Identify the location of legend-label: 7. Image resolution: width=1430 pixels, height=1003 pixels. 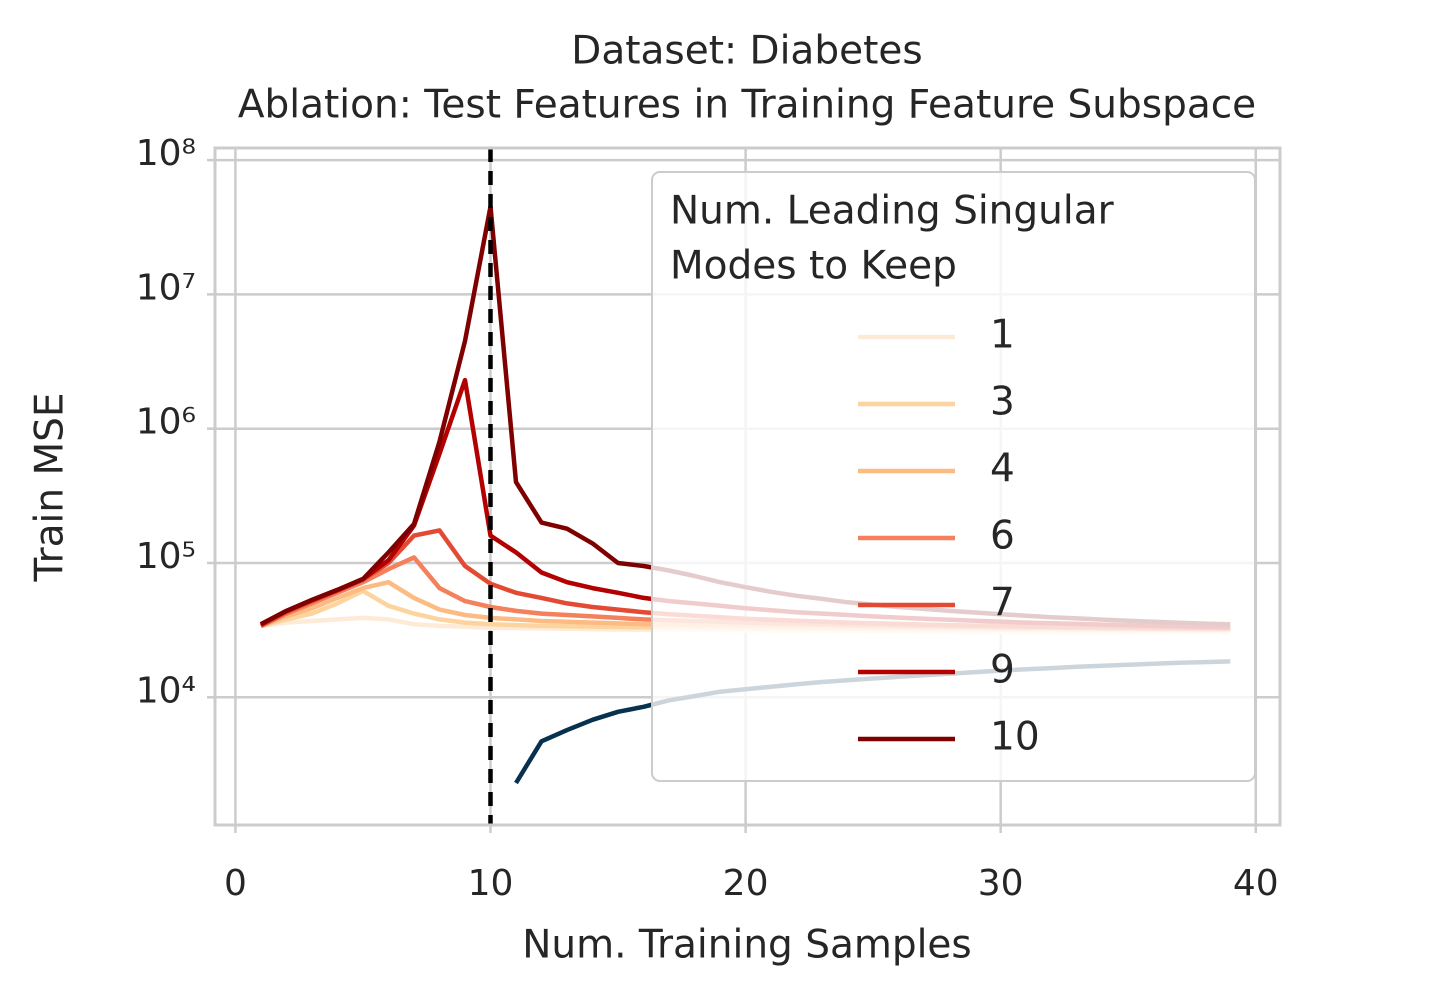
(1002, 603).